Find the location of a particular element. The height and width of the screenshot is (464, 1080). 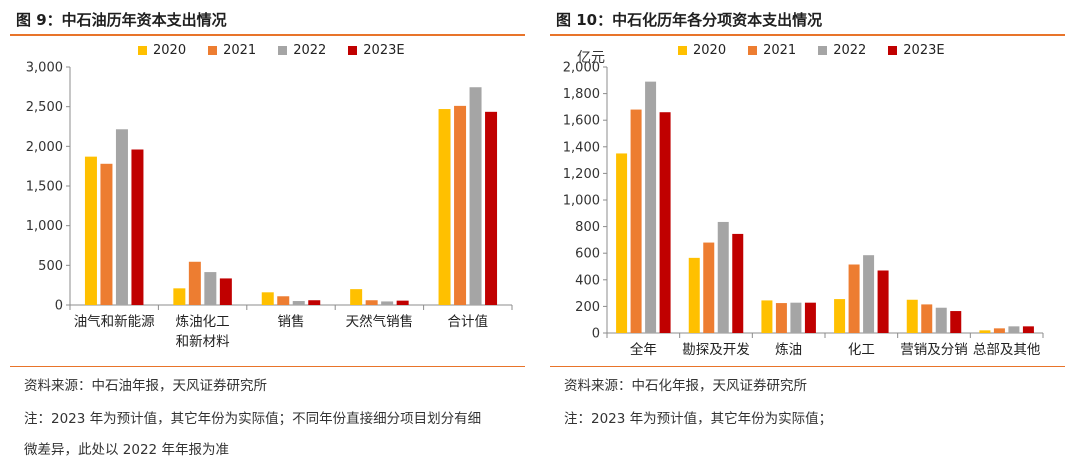

footnote-line-1: 注：2023 年为预计值，其它年份为实际值；不同年份直接细分项目划分有细 is located at coordinates (253, 419).